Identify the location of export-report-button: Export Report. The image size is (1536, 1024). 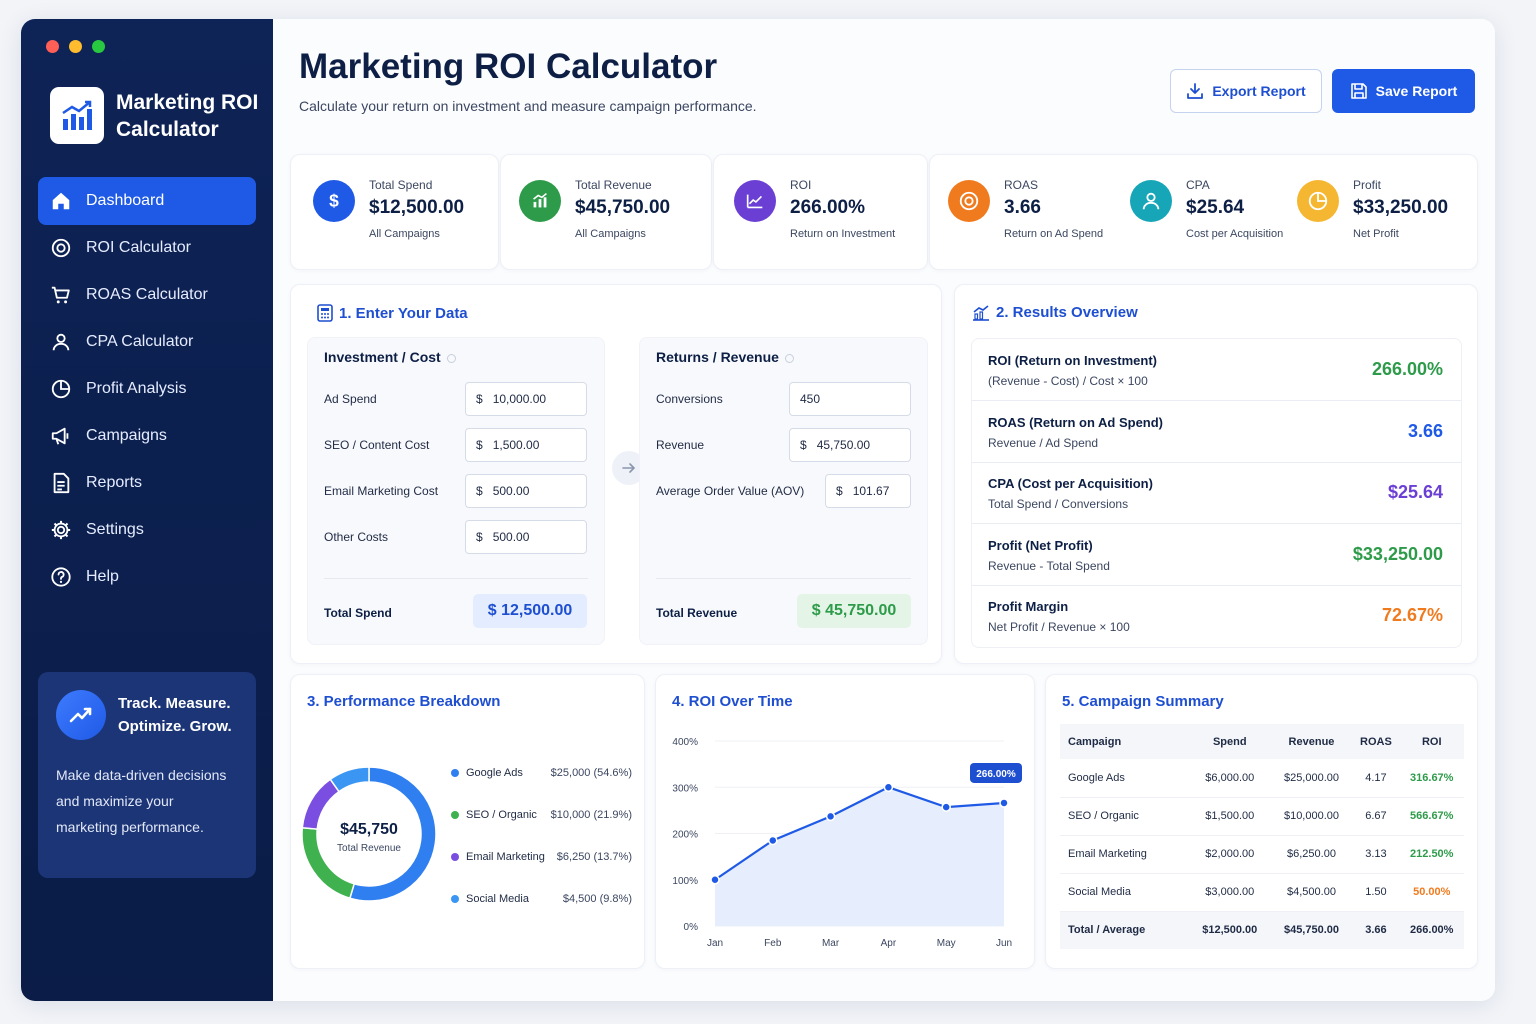
(1246, 91).